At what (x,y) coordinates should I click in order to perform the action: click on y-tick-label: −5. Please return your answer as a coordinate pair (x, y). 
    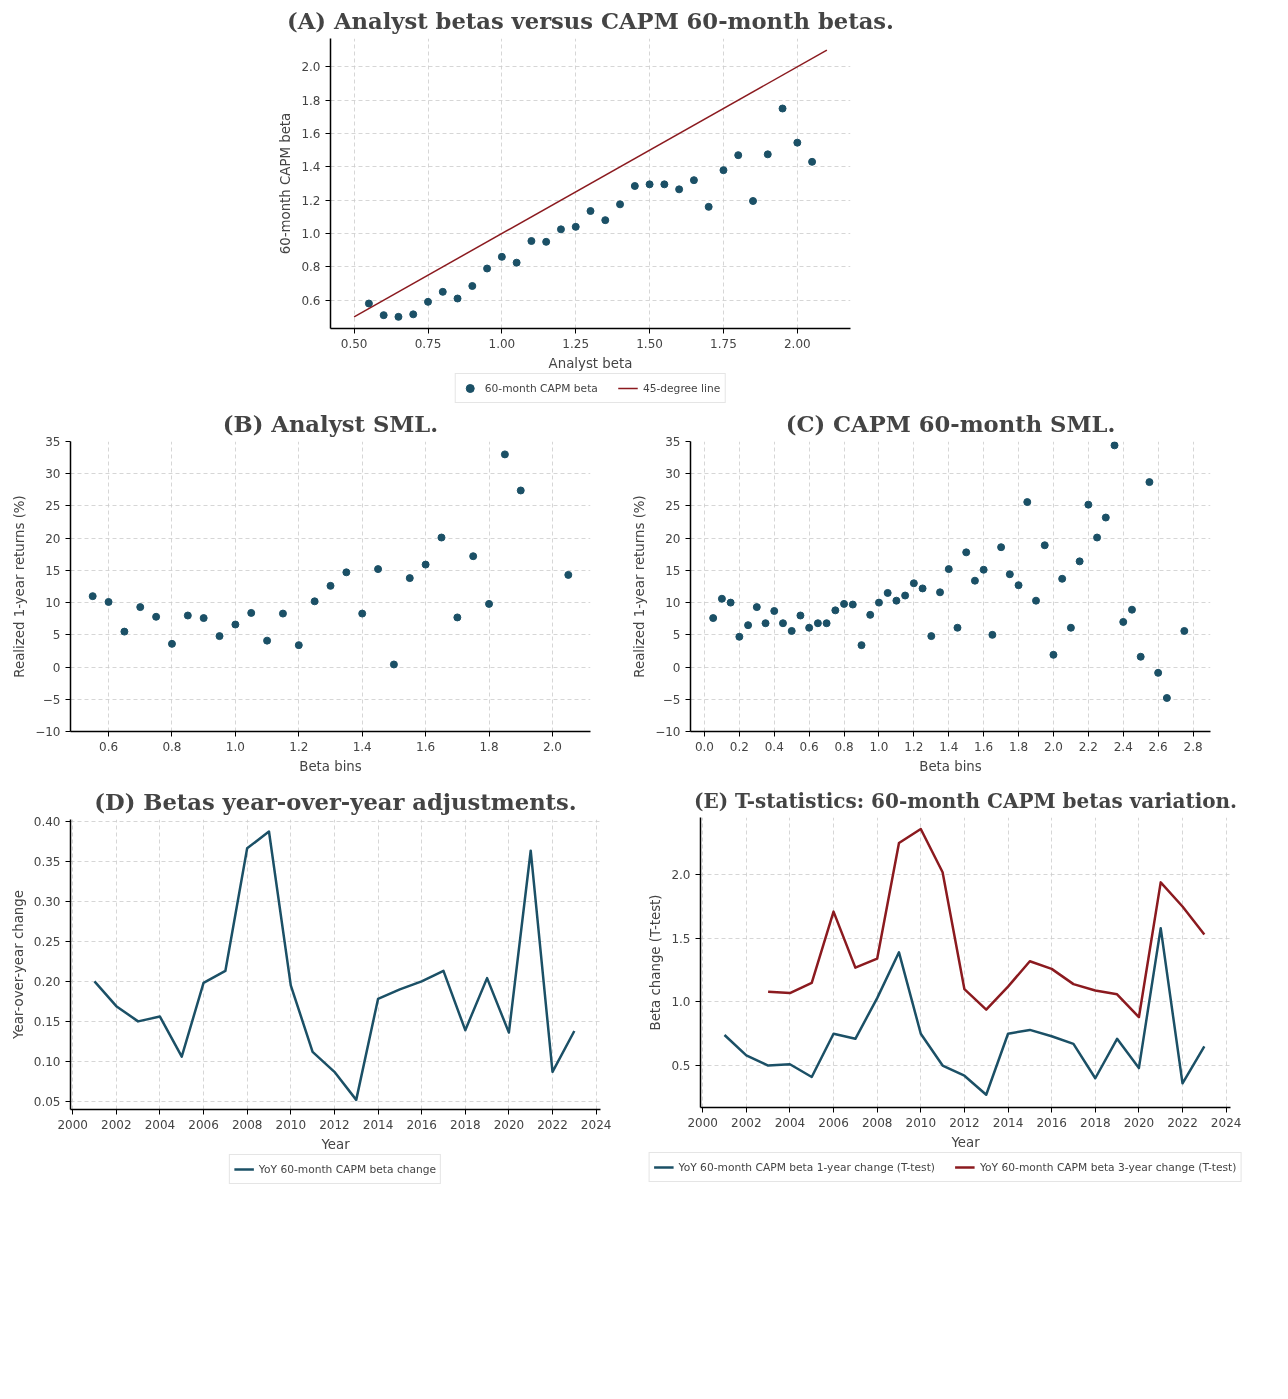
    Looking at the image, I should click on (51, 699).